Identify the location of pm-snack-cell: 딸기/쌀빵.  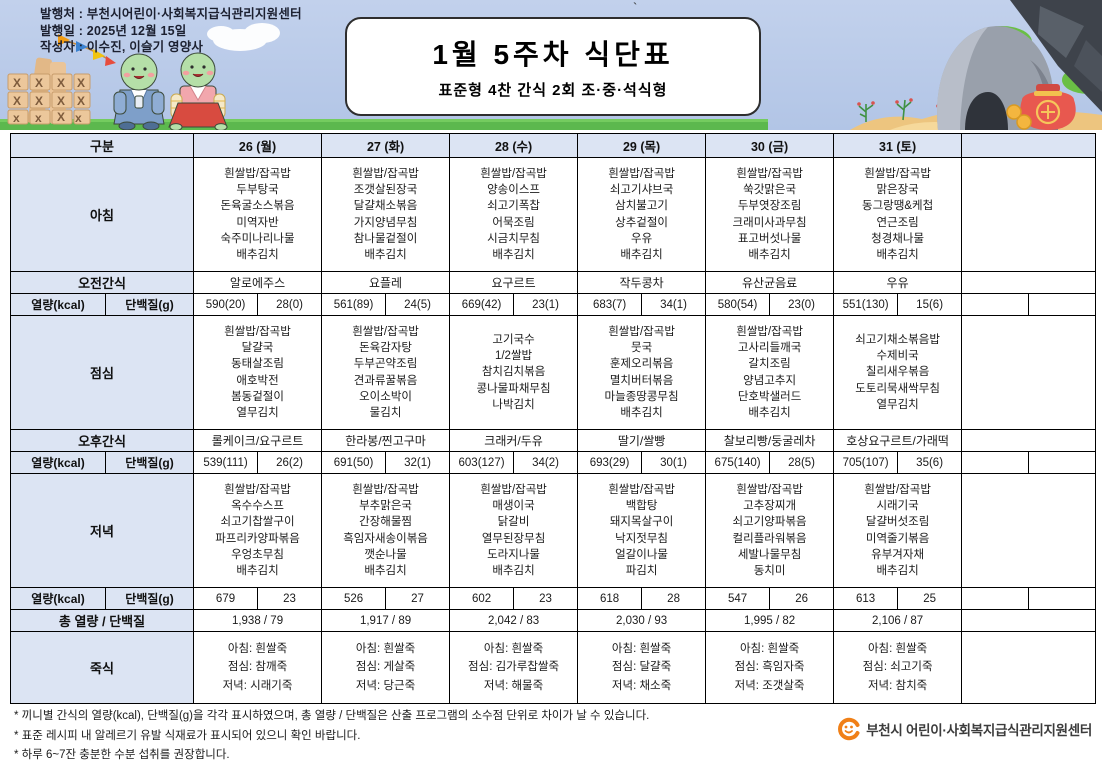
(642, 440).